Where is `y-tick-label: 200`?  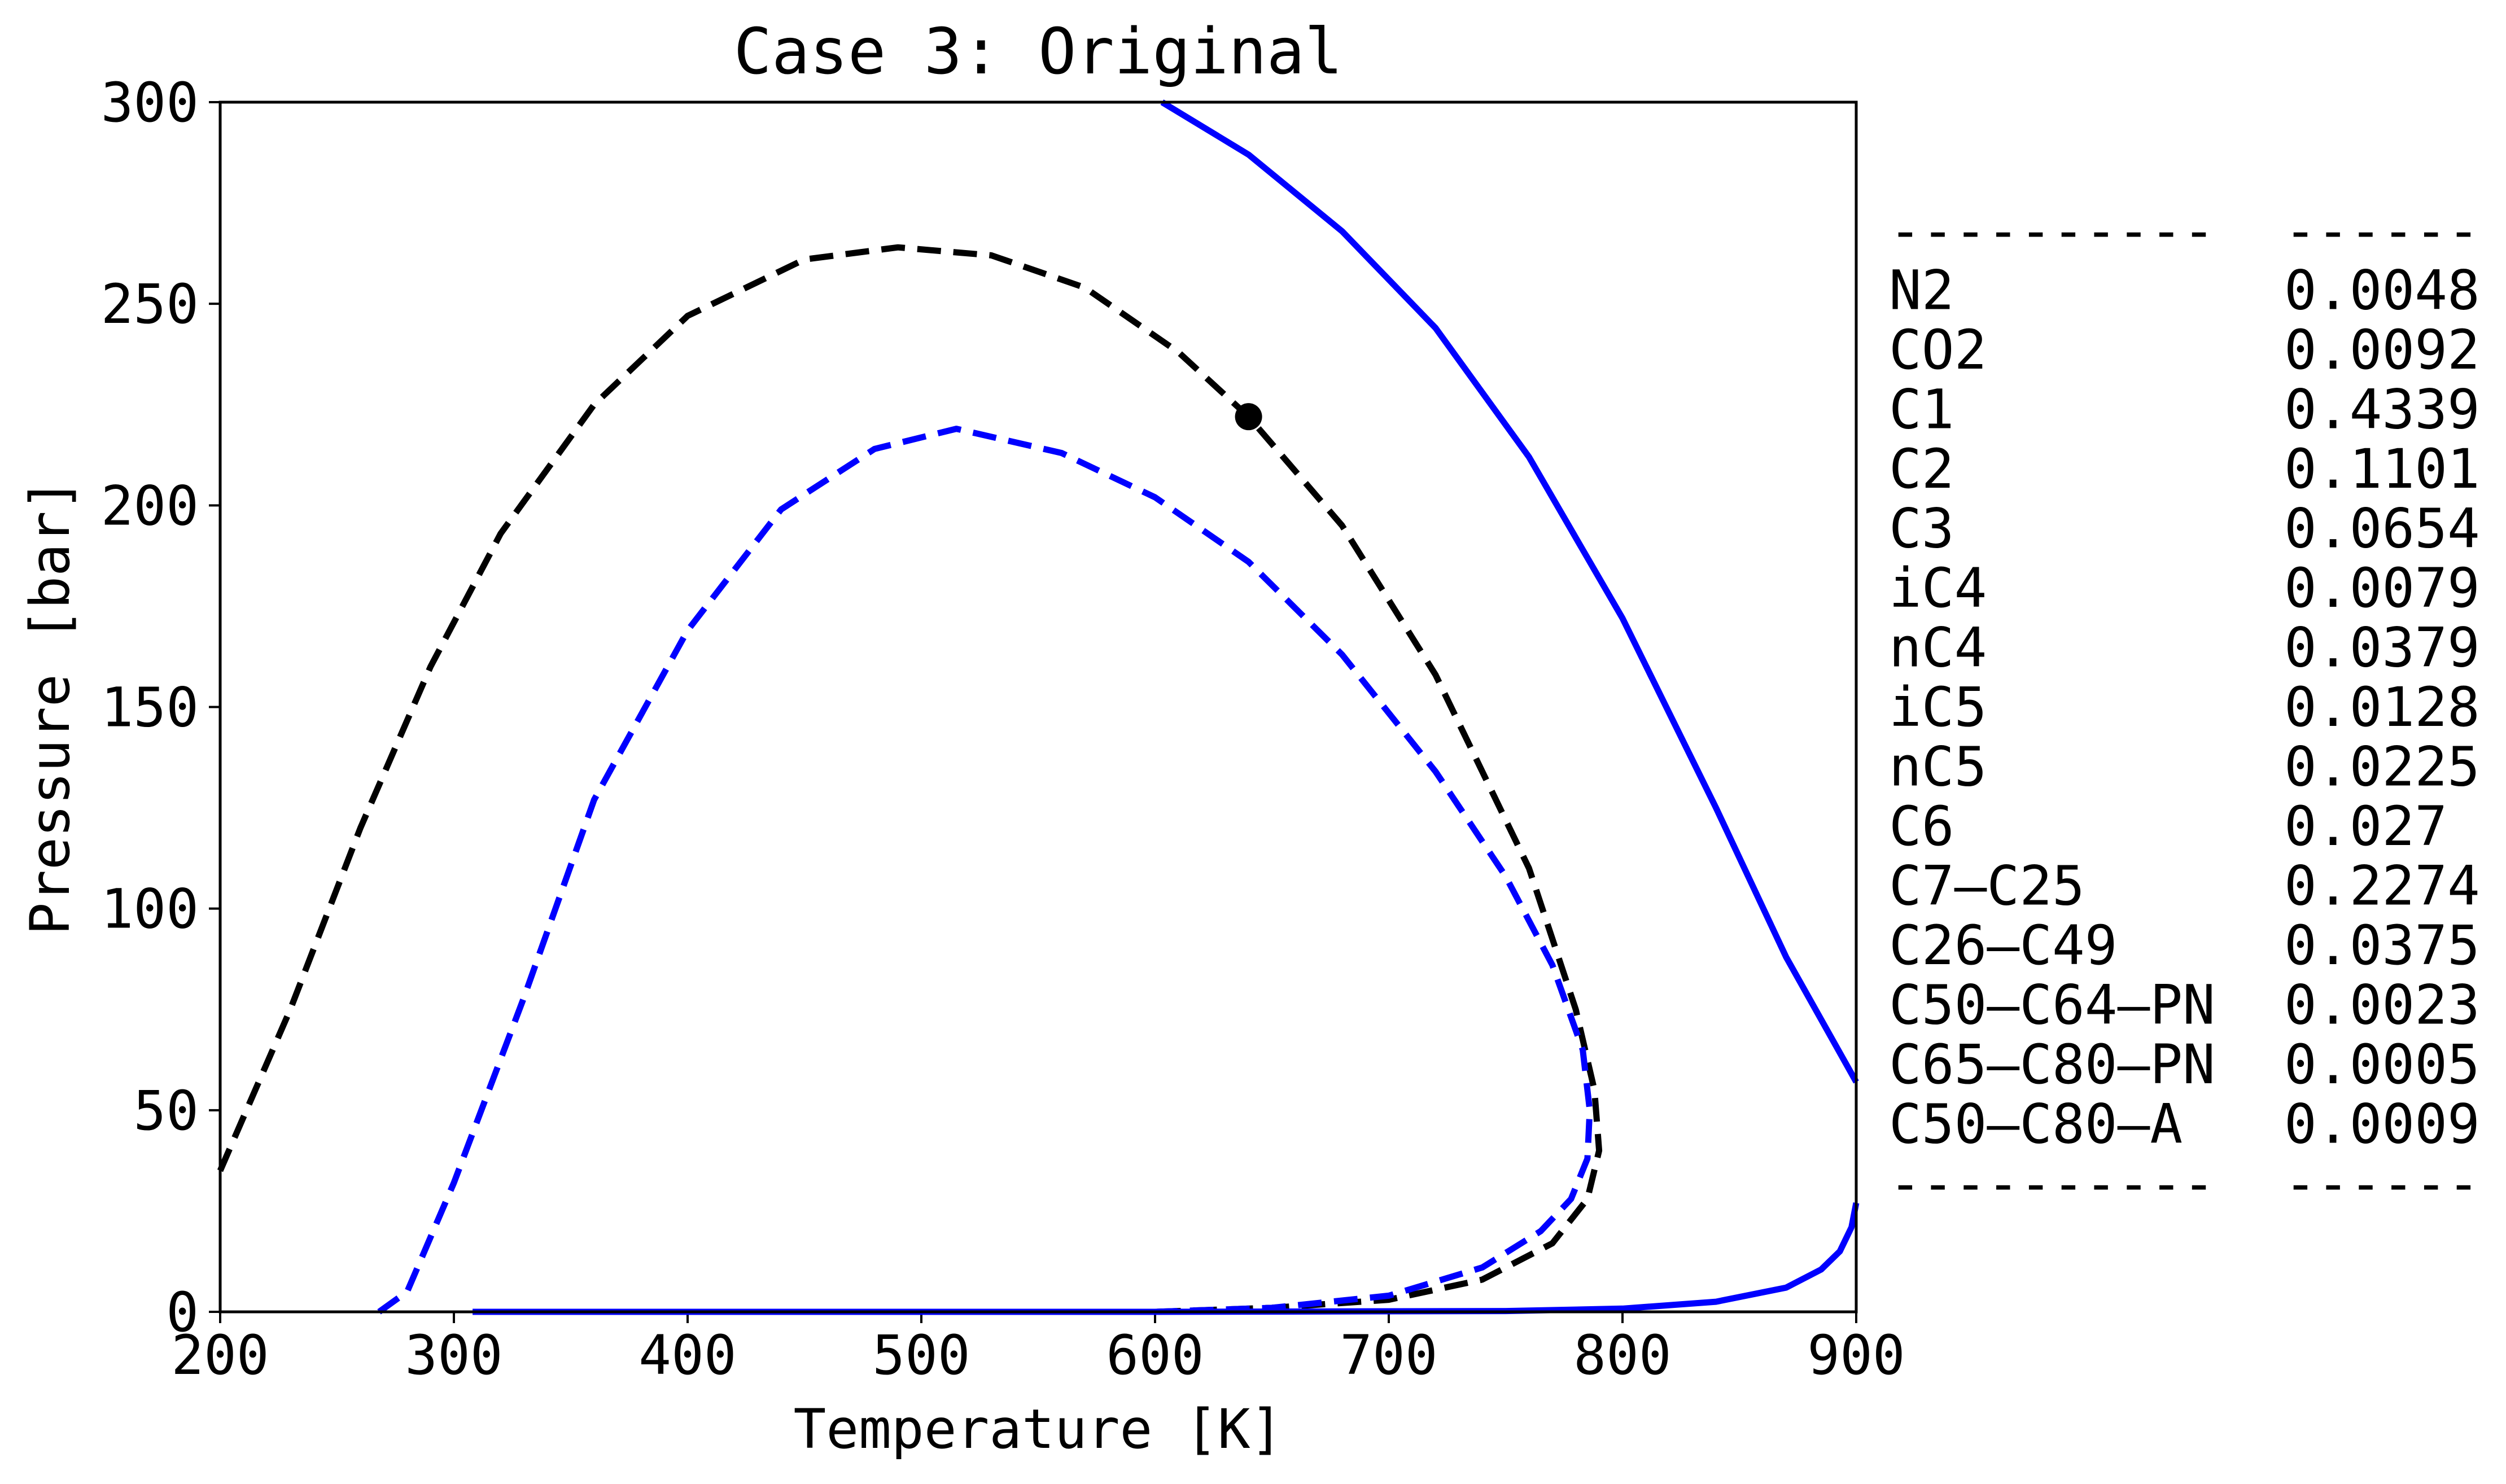
y-tick-label: 200 is located at coordinates (150, 505).